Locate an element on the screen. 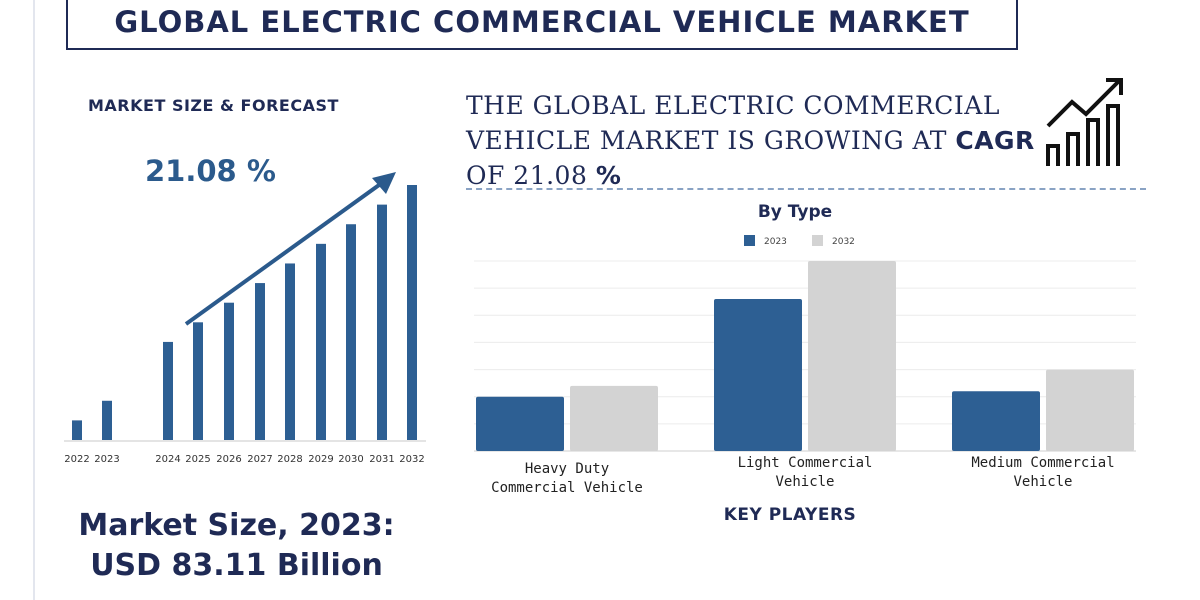  market-size-value: USD 83.11 Billion is located at coordinates (236, 565).